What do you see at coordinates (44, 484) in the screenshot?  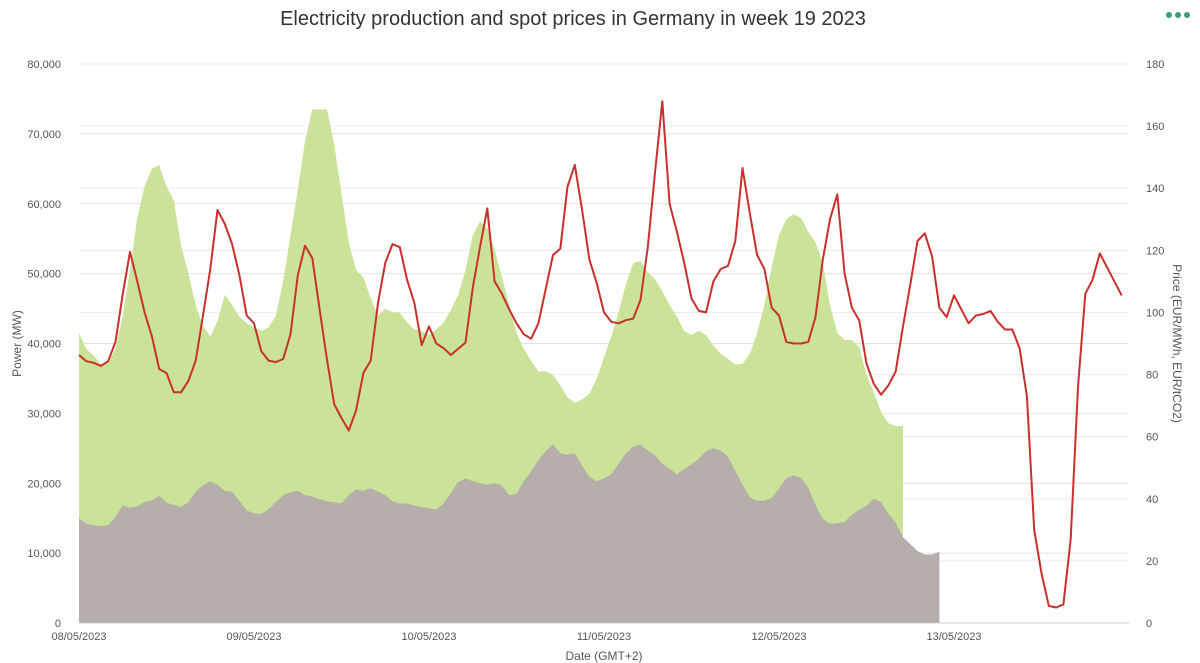 I see `y-left-tick-label: 20,000` at bounding box center [44, 484].